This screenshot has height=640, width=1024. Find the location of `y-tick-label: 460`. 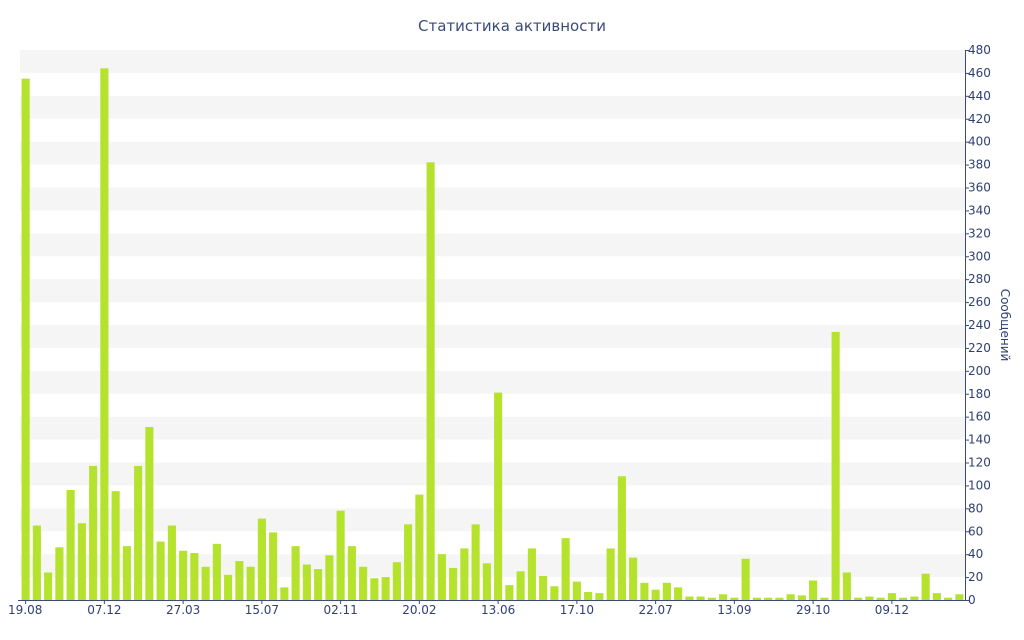

y-tick-label: 460 is located at coordinates (979, 73).